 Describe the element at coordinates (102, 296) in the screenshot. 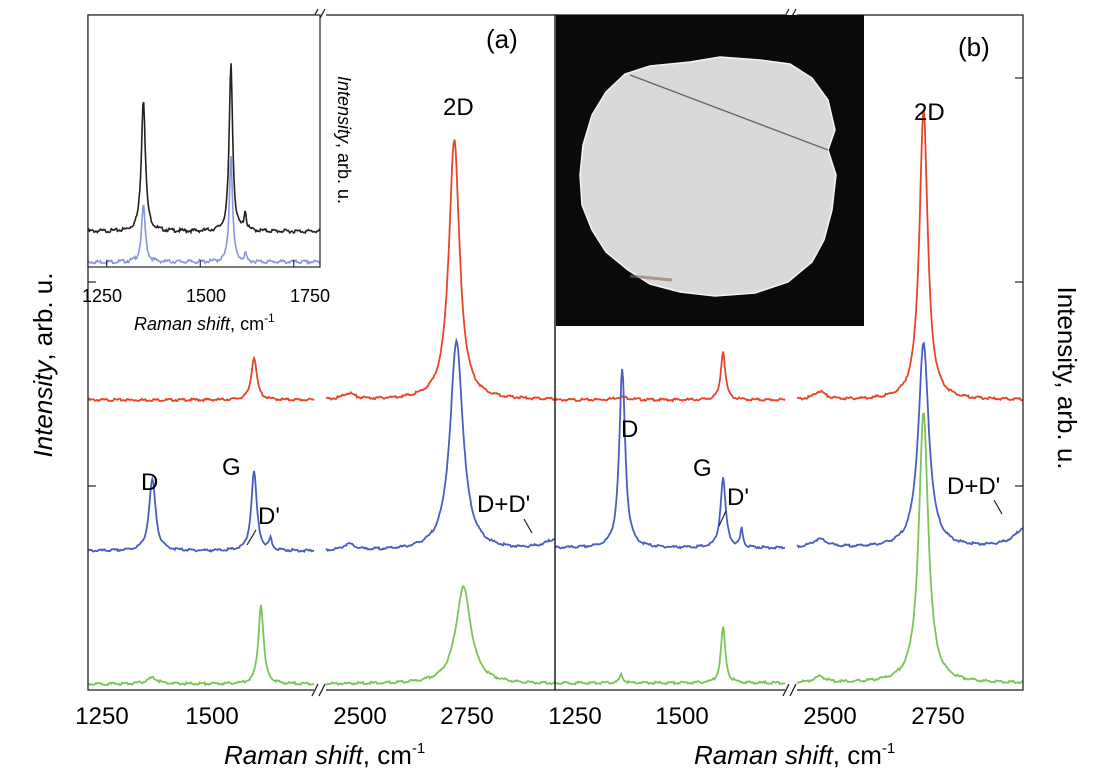

I see `inset-xtick-1250: 1250` at that location.